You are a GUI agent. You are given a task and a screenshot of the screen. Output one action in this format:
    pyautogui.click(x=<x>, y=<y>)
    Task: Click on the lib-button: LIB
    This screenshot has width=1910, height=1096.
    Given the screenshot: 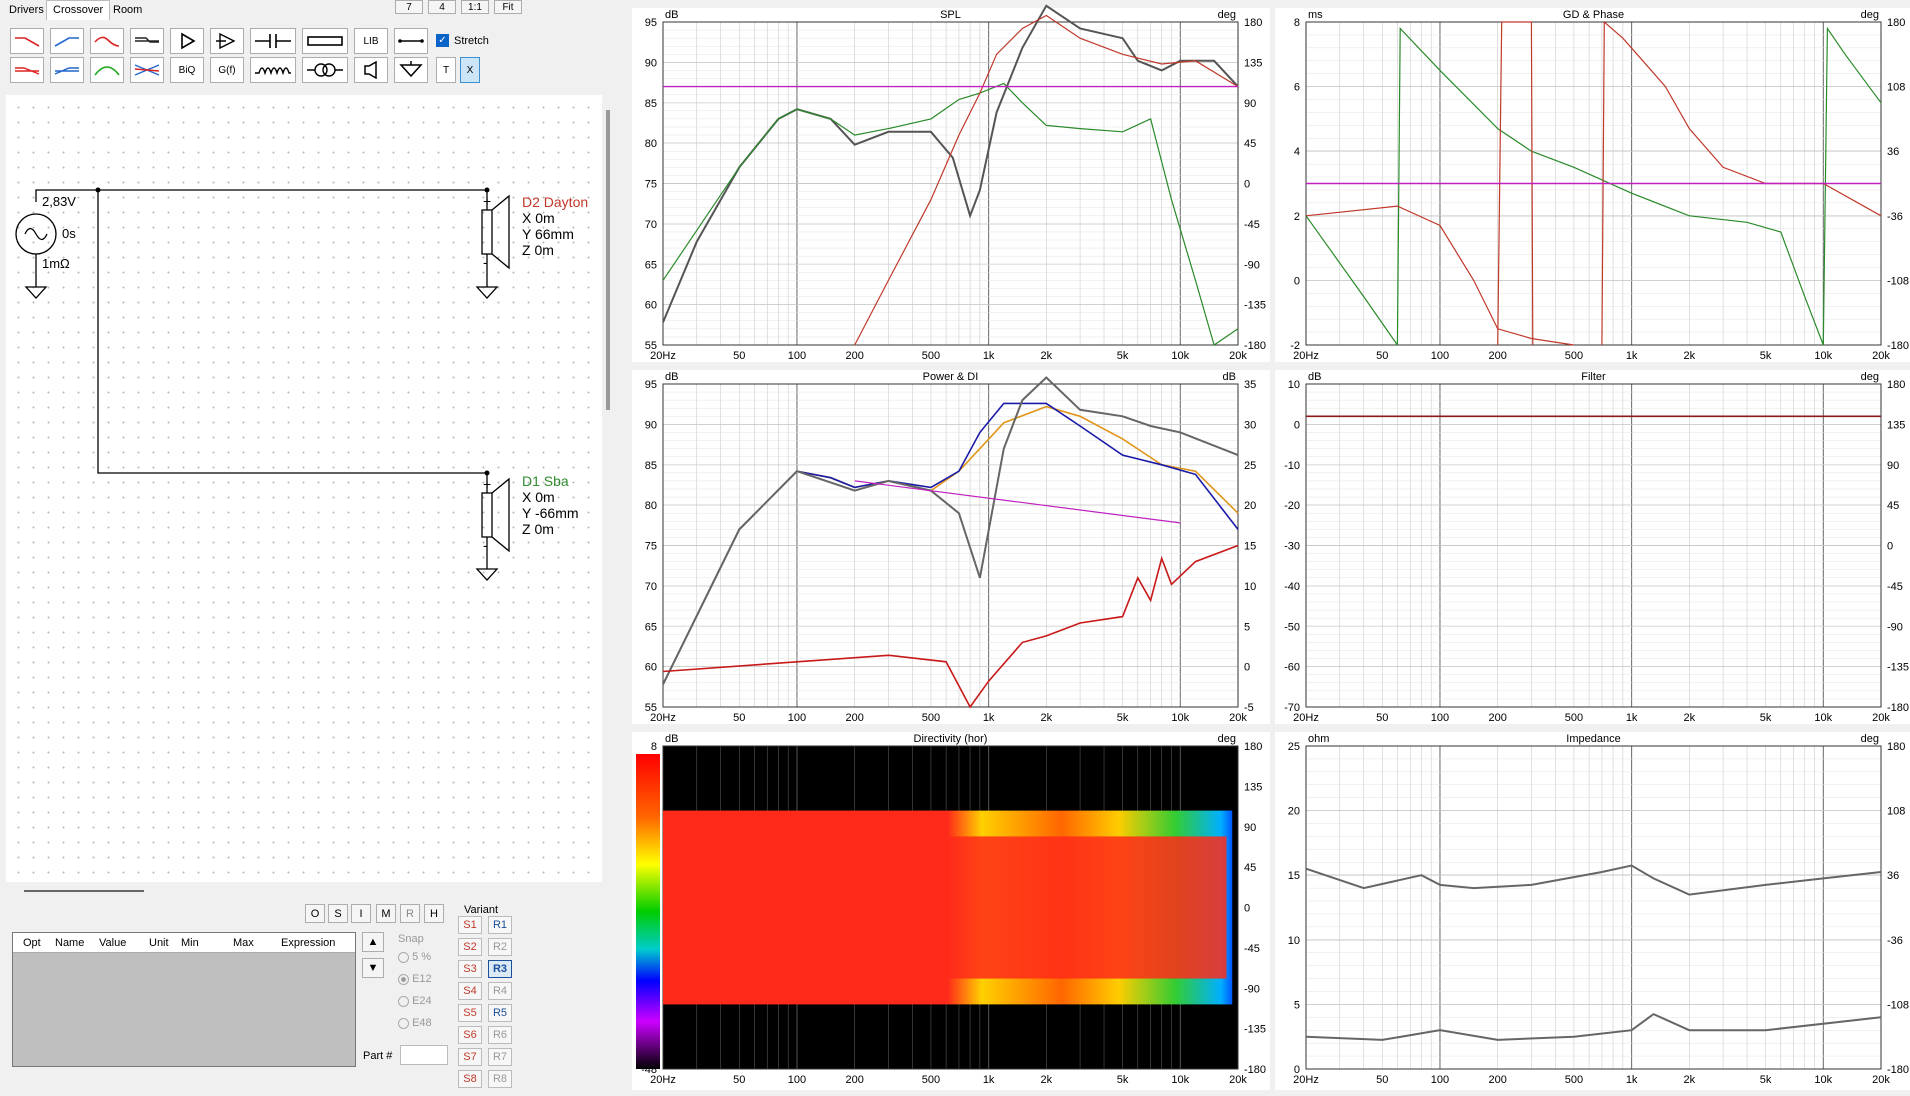 What is the action you would take?
    pyautogui.click(x=371, y=41)
    